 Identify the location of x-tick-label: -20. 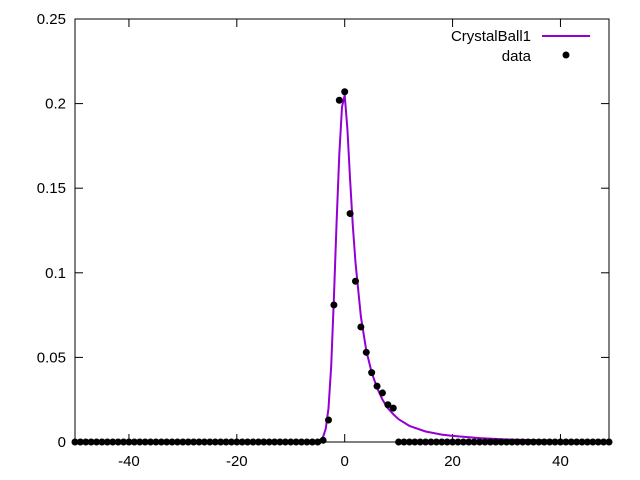
(237, 461).